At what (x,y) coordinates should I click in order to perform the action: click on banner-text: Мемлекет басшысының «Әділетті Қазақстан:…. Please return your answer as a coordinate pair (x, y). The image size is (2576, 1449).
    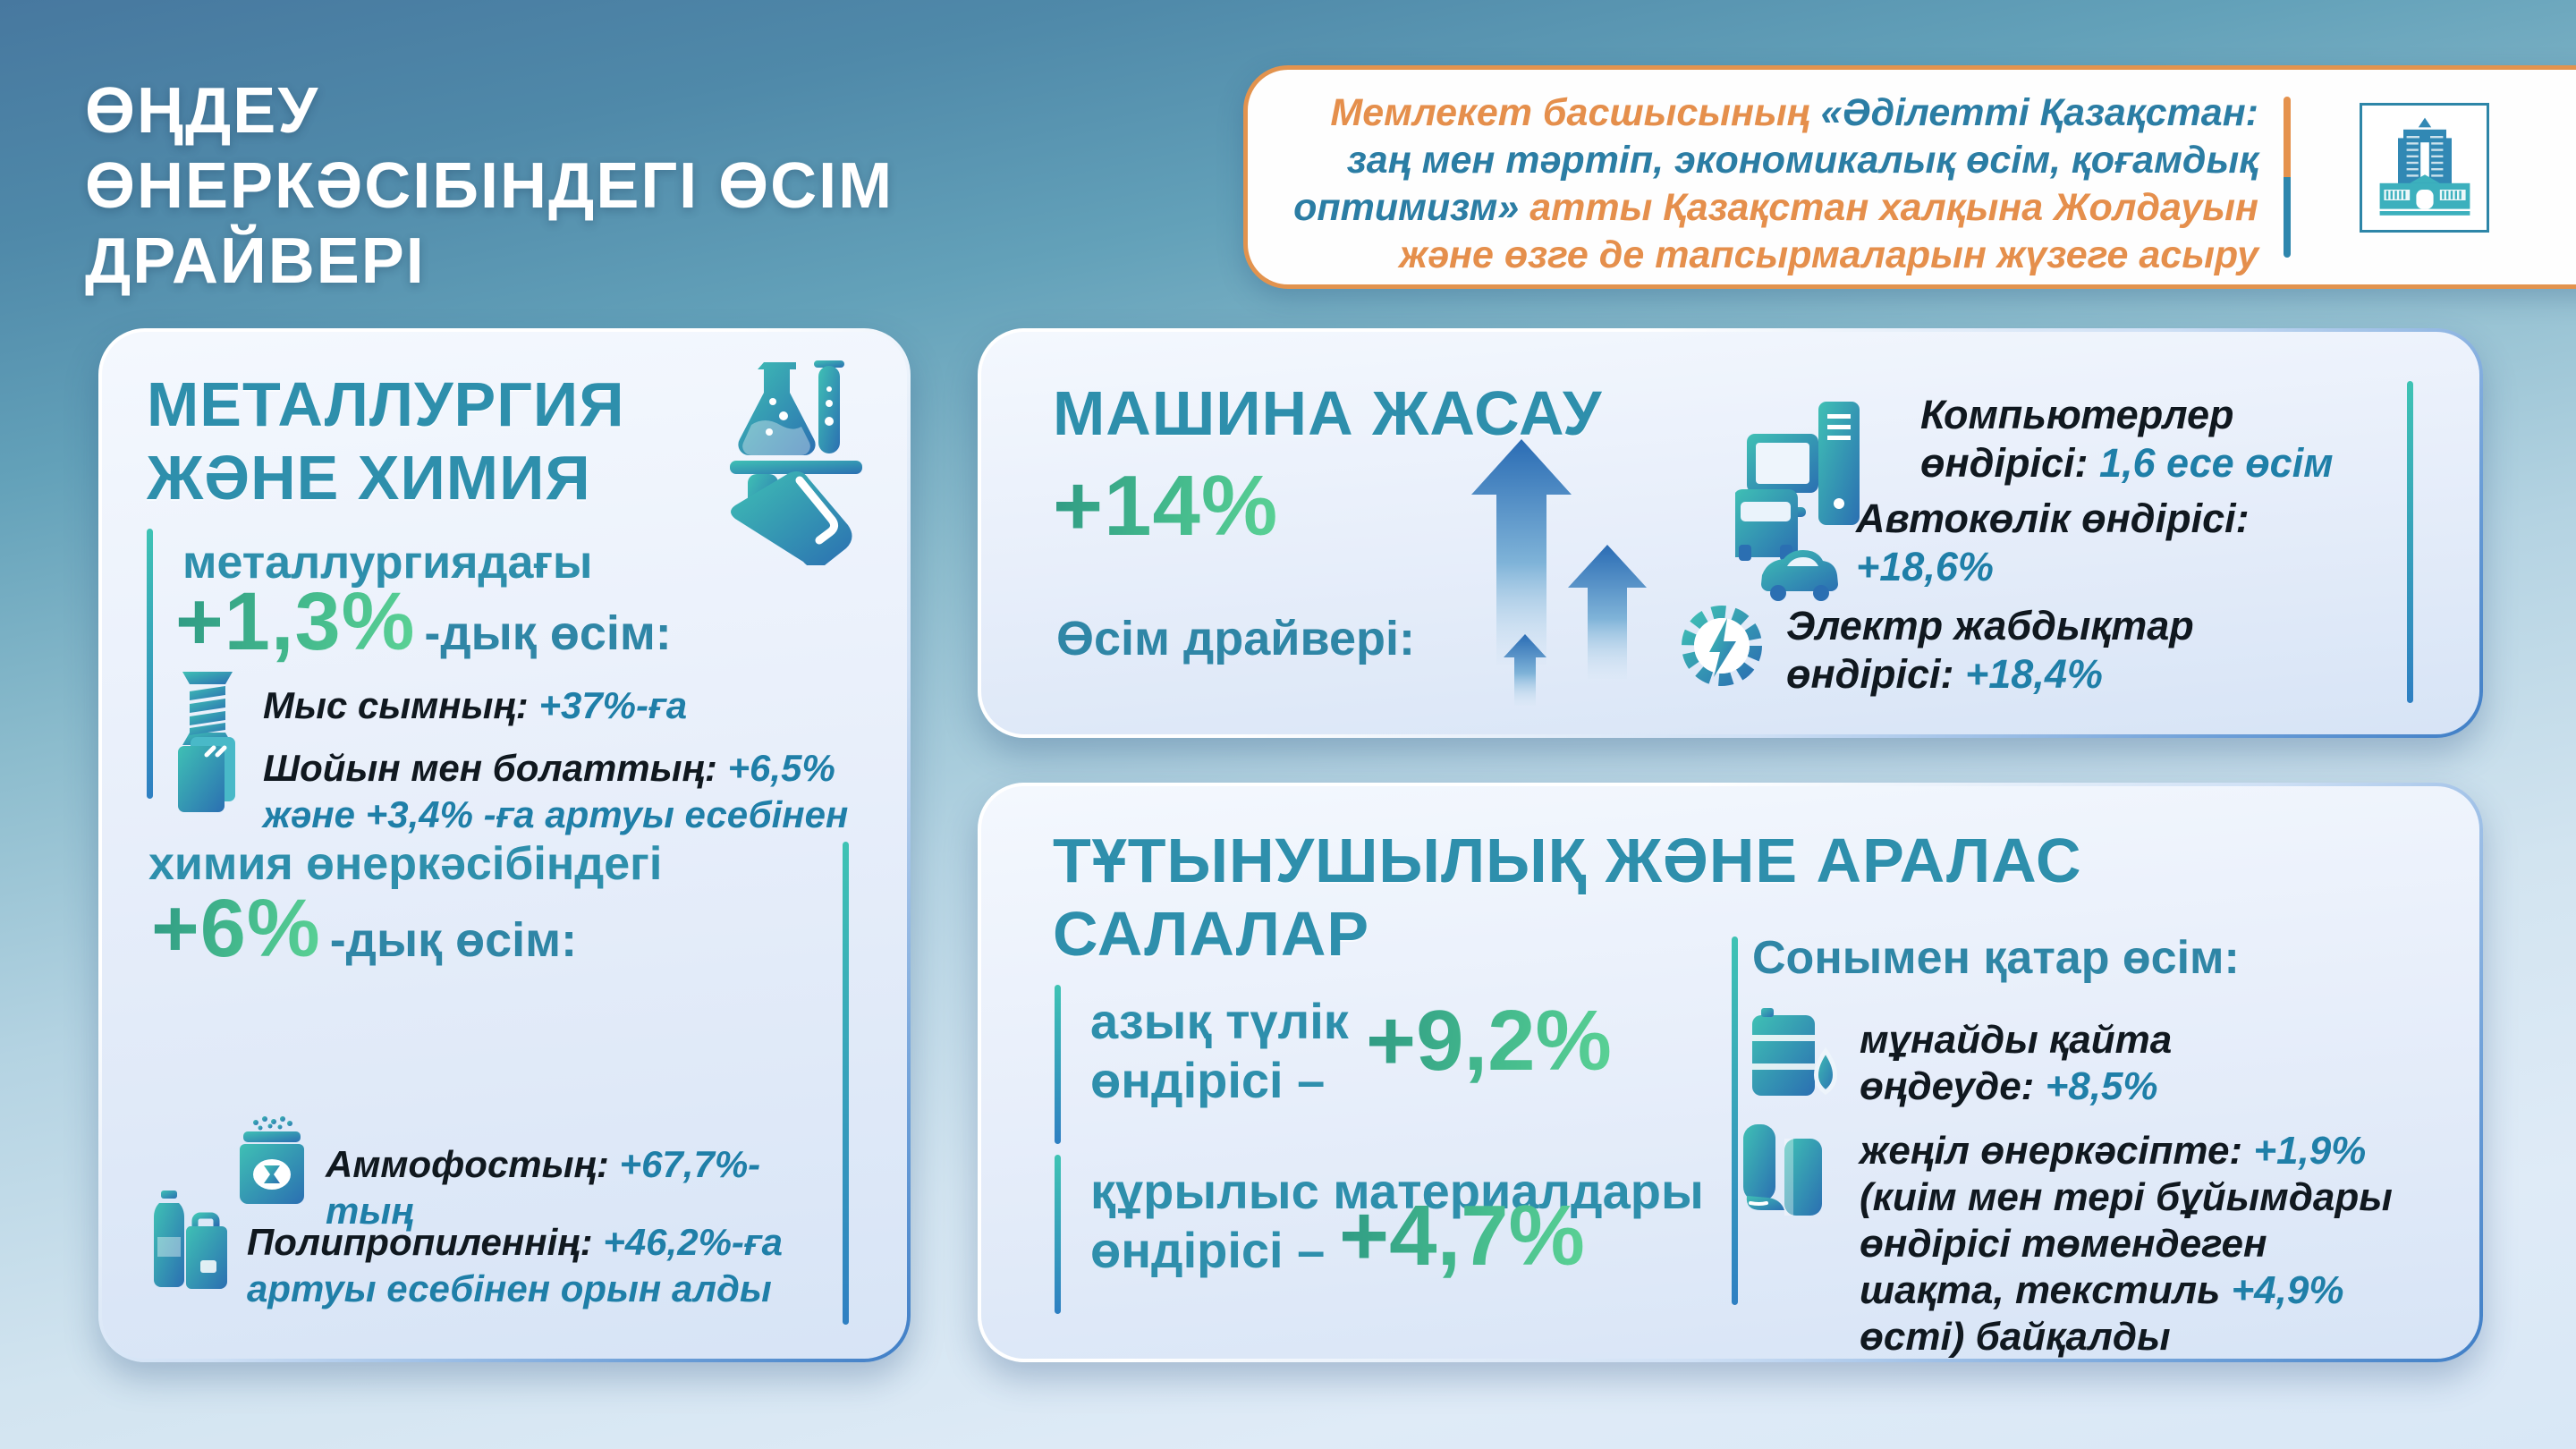
    Looking at the image, I should click on (1775, 184).